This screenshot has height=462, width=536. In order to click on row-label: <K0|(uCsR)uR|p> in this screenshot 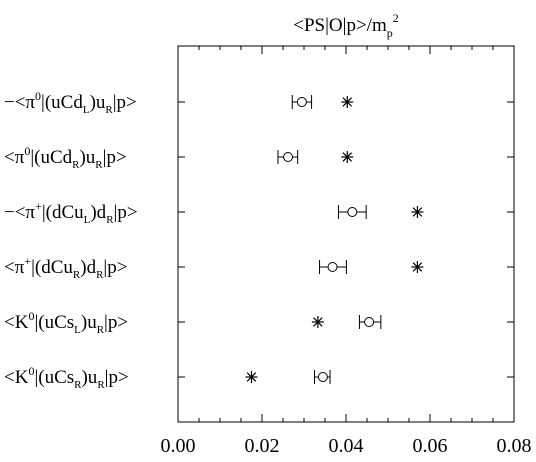, I will do `click(66, 377)`.